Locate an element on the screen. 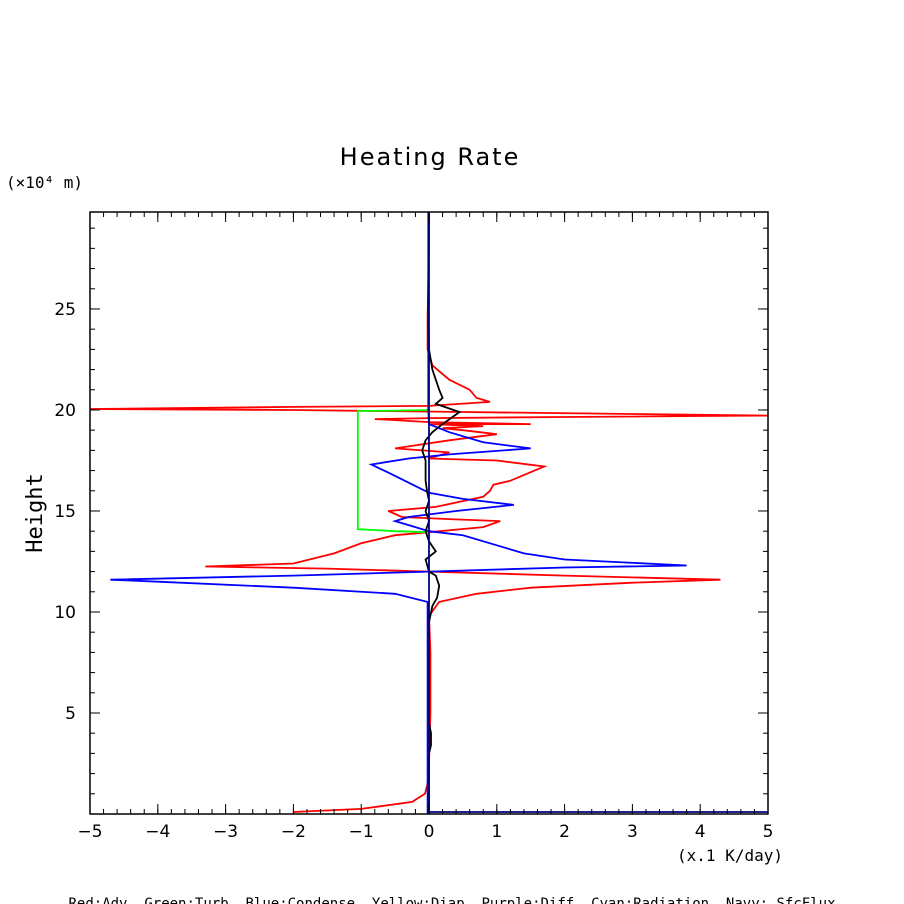 The width and height of the screenshot is (904, 904). x-tick-label: −5 is located at coordinates (89, 832).